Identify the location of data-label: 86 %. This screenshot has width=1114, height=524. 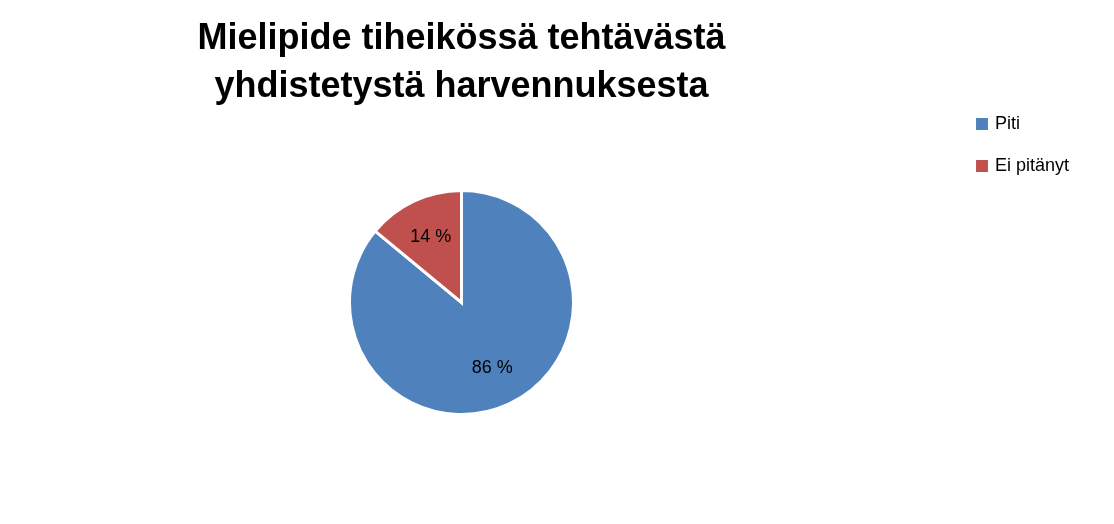
(492, 366).